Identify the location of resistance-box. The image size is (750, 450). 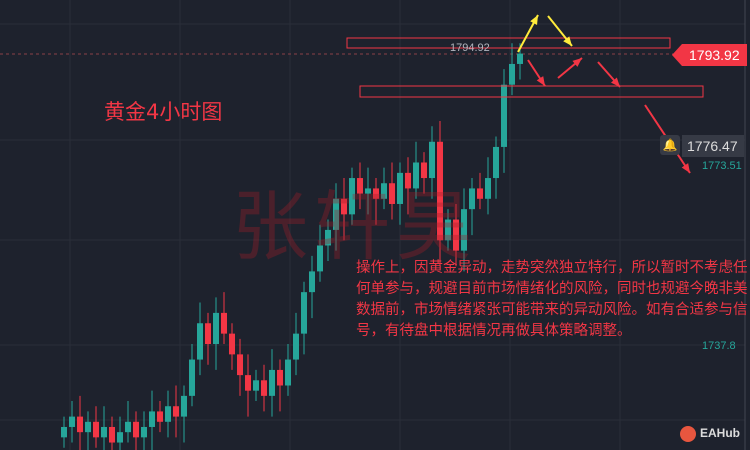
(508, 43).